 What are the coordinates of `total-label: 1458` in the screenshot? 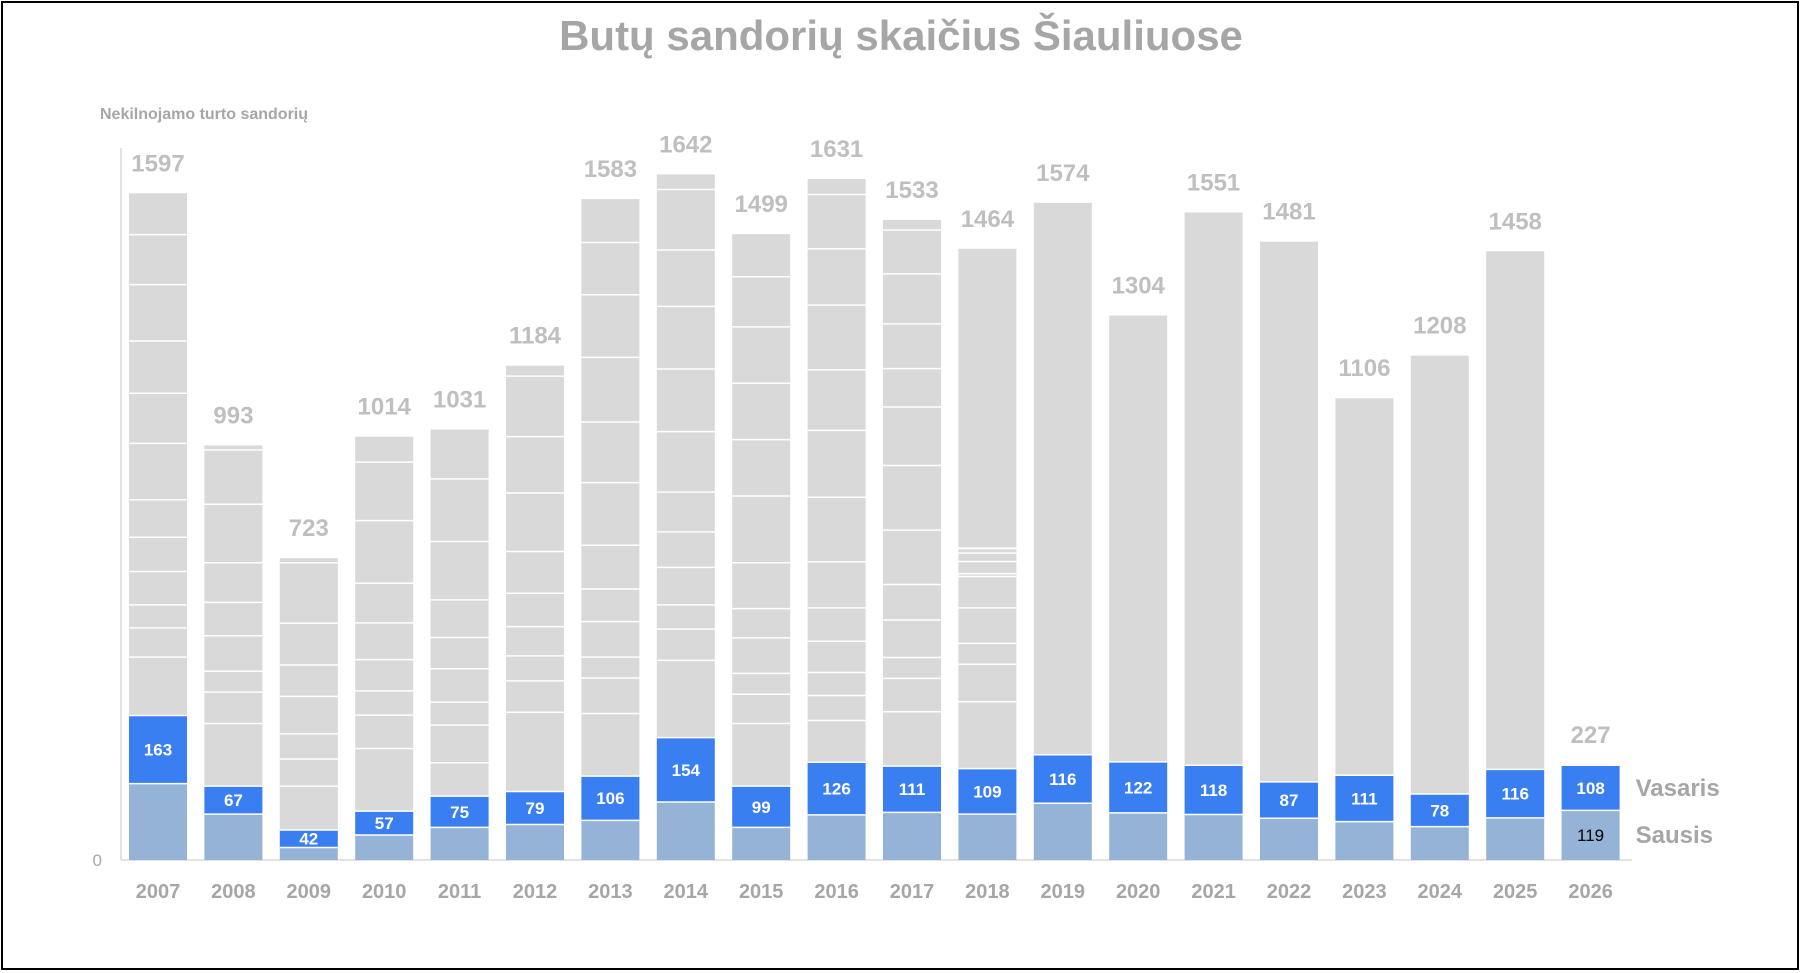 It's located at (1515, 221).